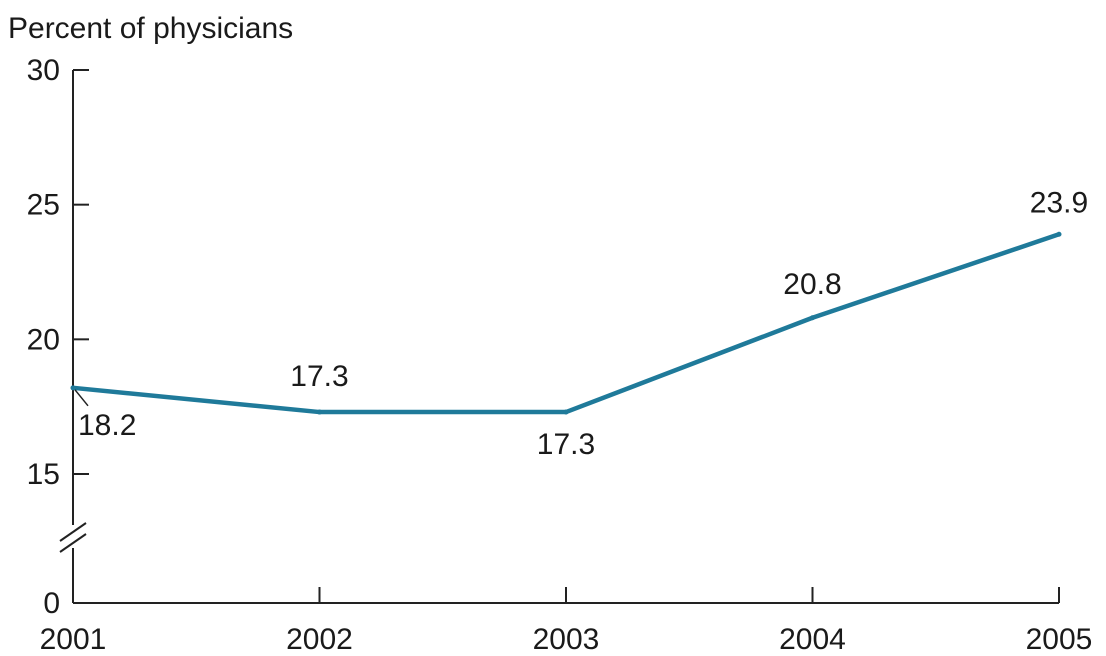  What do you see at coordinates (1059, 202) in the screenshot?
I see `data-label: 23.9` at bounding box center [1059, 202].